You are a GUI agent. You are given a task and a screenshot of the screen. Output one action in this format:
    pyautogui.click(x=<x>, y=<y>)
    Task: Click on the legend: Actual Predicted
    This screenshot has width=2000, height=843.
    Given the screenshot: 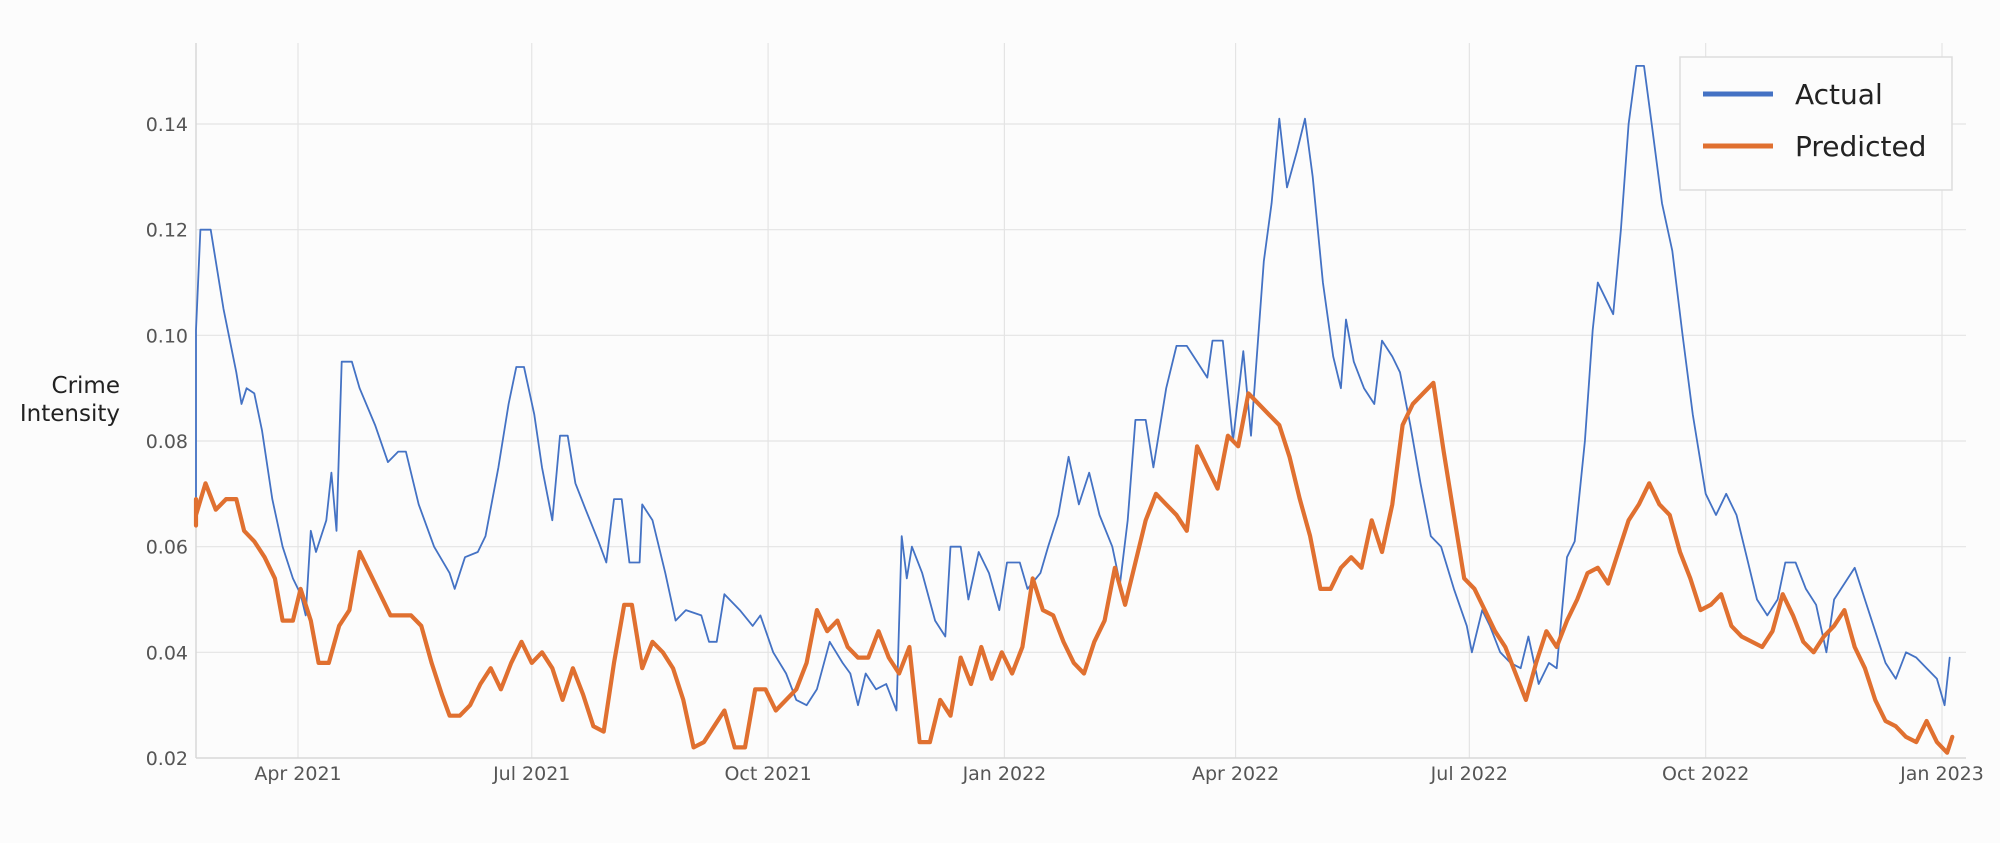 What is the action you would take?
    pyautogui.click(x=1816, y=123)
    